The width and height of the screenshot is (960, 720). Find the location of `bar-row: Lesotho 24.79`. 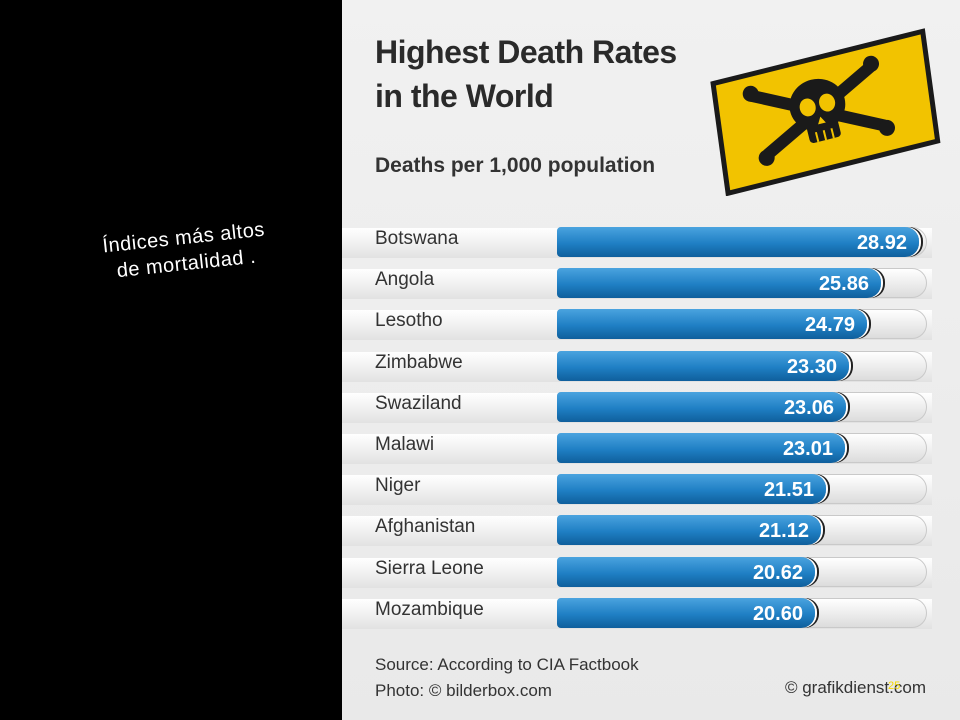

bar-row: Lesotho 24.79 is located at coordinates (651, 324).